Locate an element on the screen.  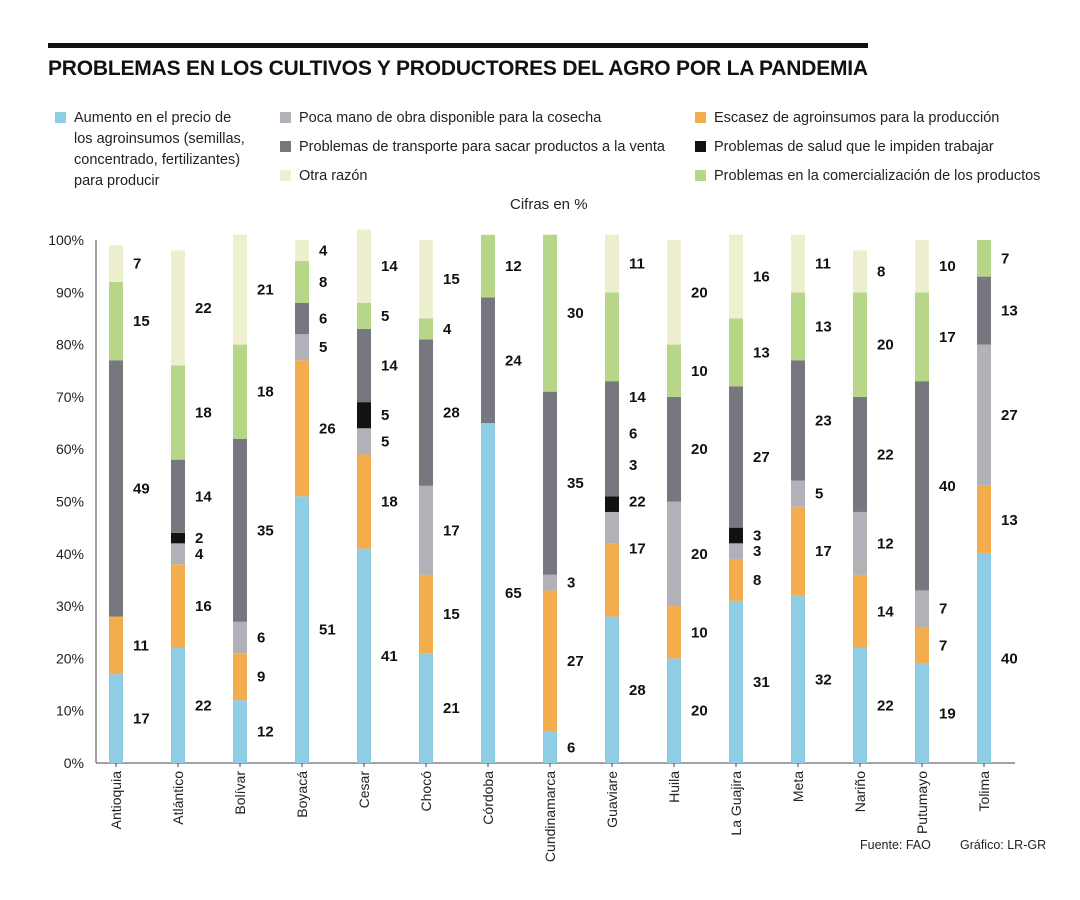
data-label: 16 is located at coordinates (761, 277).